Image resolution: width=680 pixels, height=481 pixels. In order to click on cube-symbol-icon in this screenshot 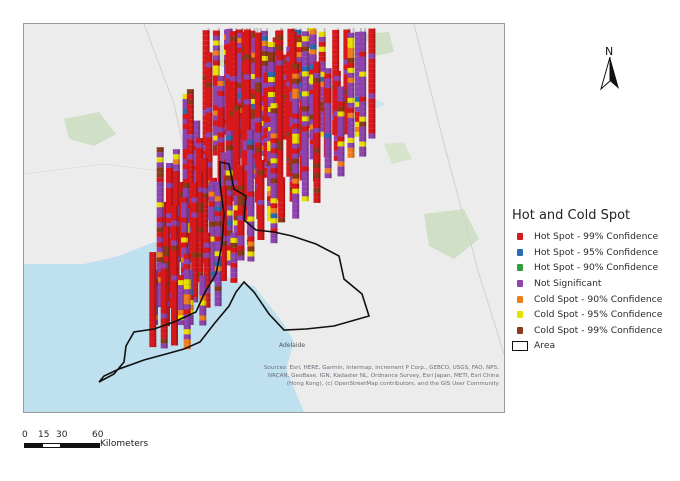, I will do `click(520, 284)`.